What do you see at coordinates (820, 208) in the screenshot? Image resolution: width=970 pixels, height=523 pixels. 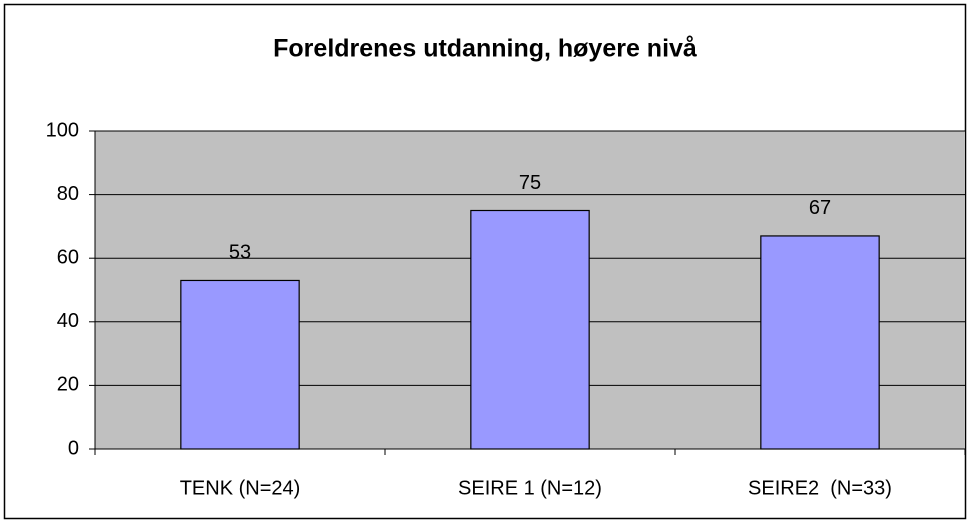 I see `data-label: 67` at bounding box center [820, 208].